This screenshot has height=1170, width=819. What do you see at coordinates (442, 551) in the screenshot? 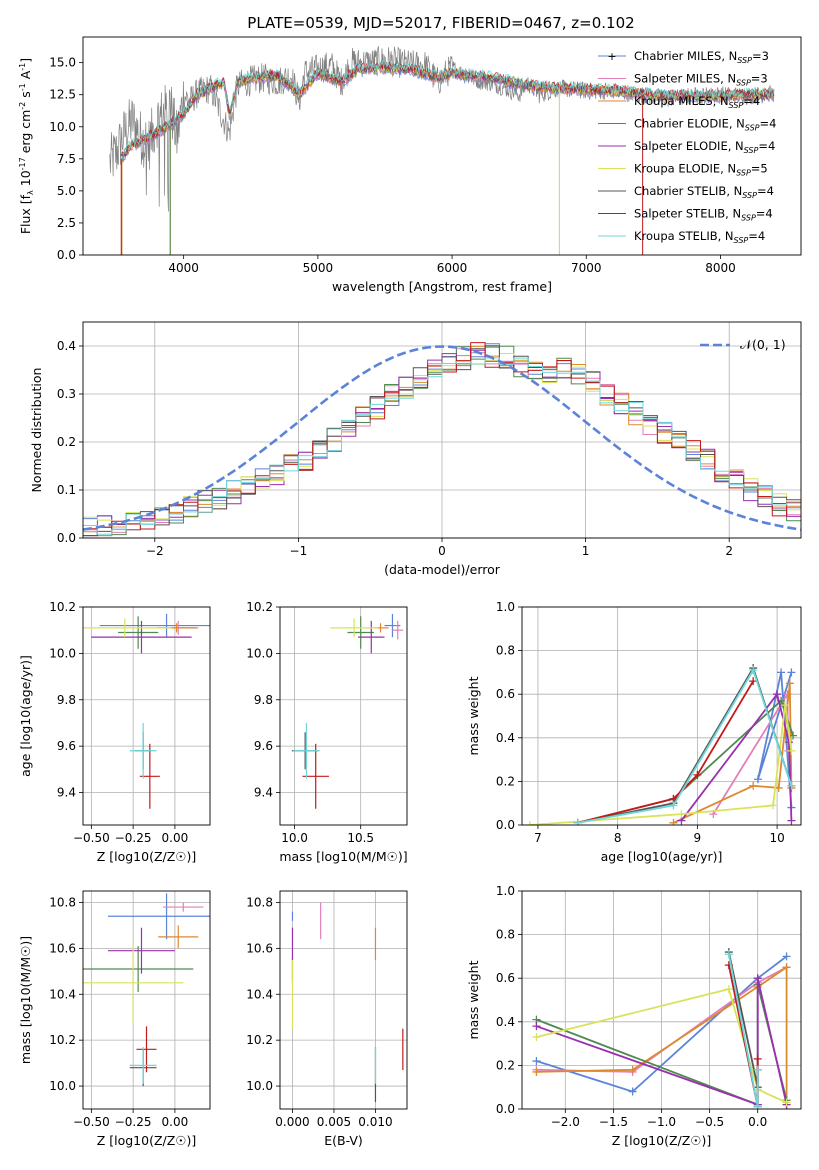
I see `x-tick-label: 0` at bounding box center [442, 551].